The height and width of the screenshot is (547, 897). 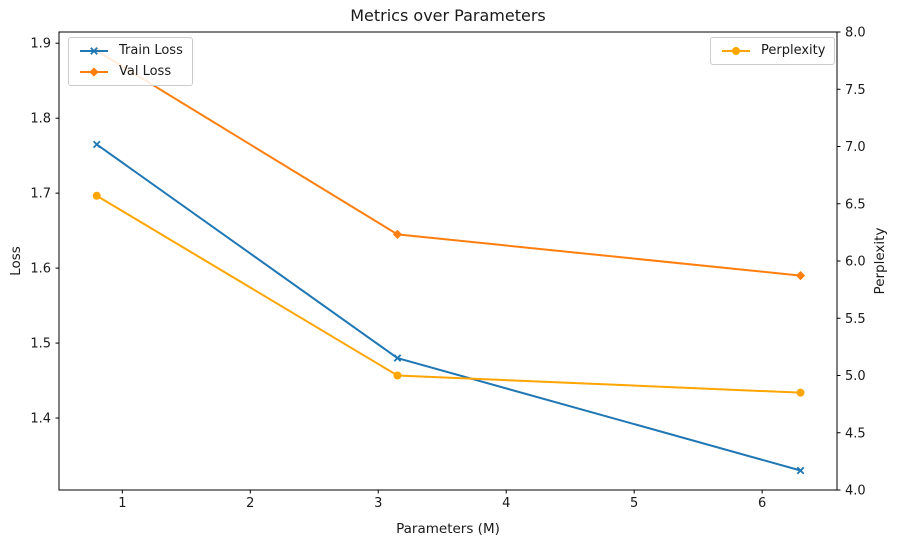 I want to click on y-right-tick-label: 4.0, so click(x=855, y=491).